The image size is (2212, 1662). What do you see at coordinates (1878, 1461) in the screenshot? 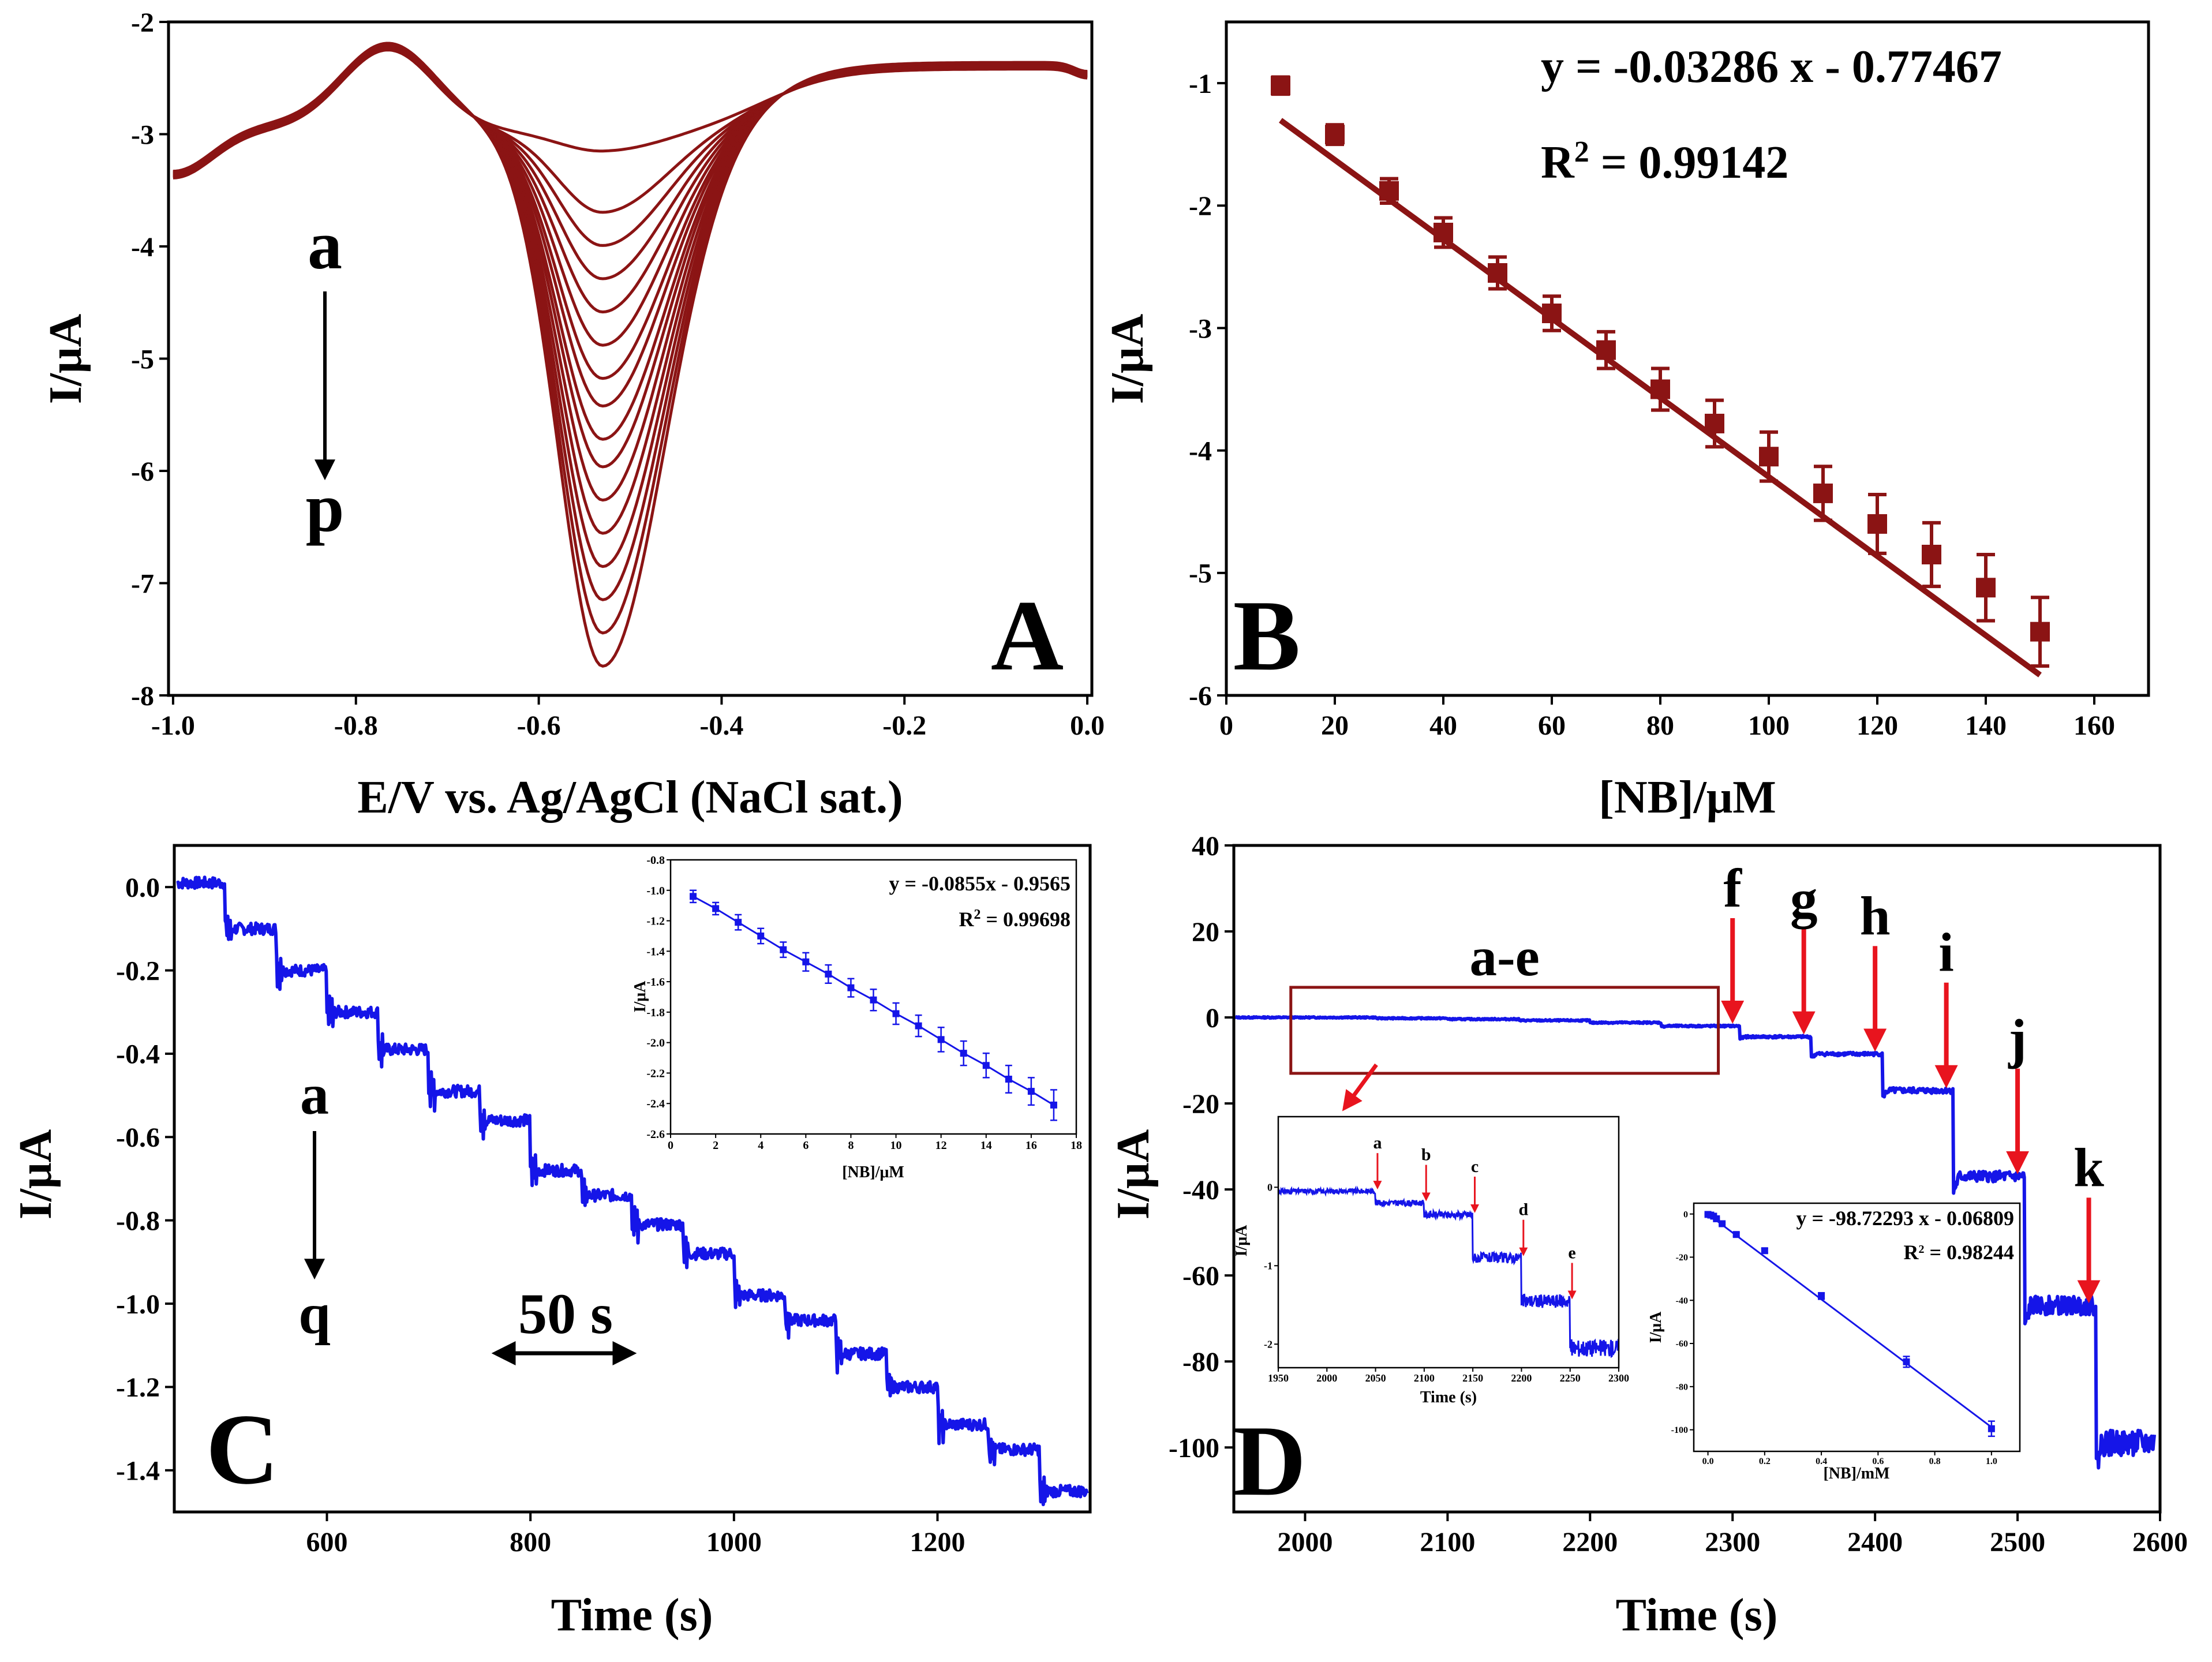
I see `d2-x-tick-label: 0.6` at bounding box center [1878, 1461].